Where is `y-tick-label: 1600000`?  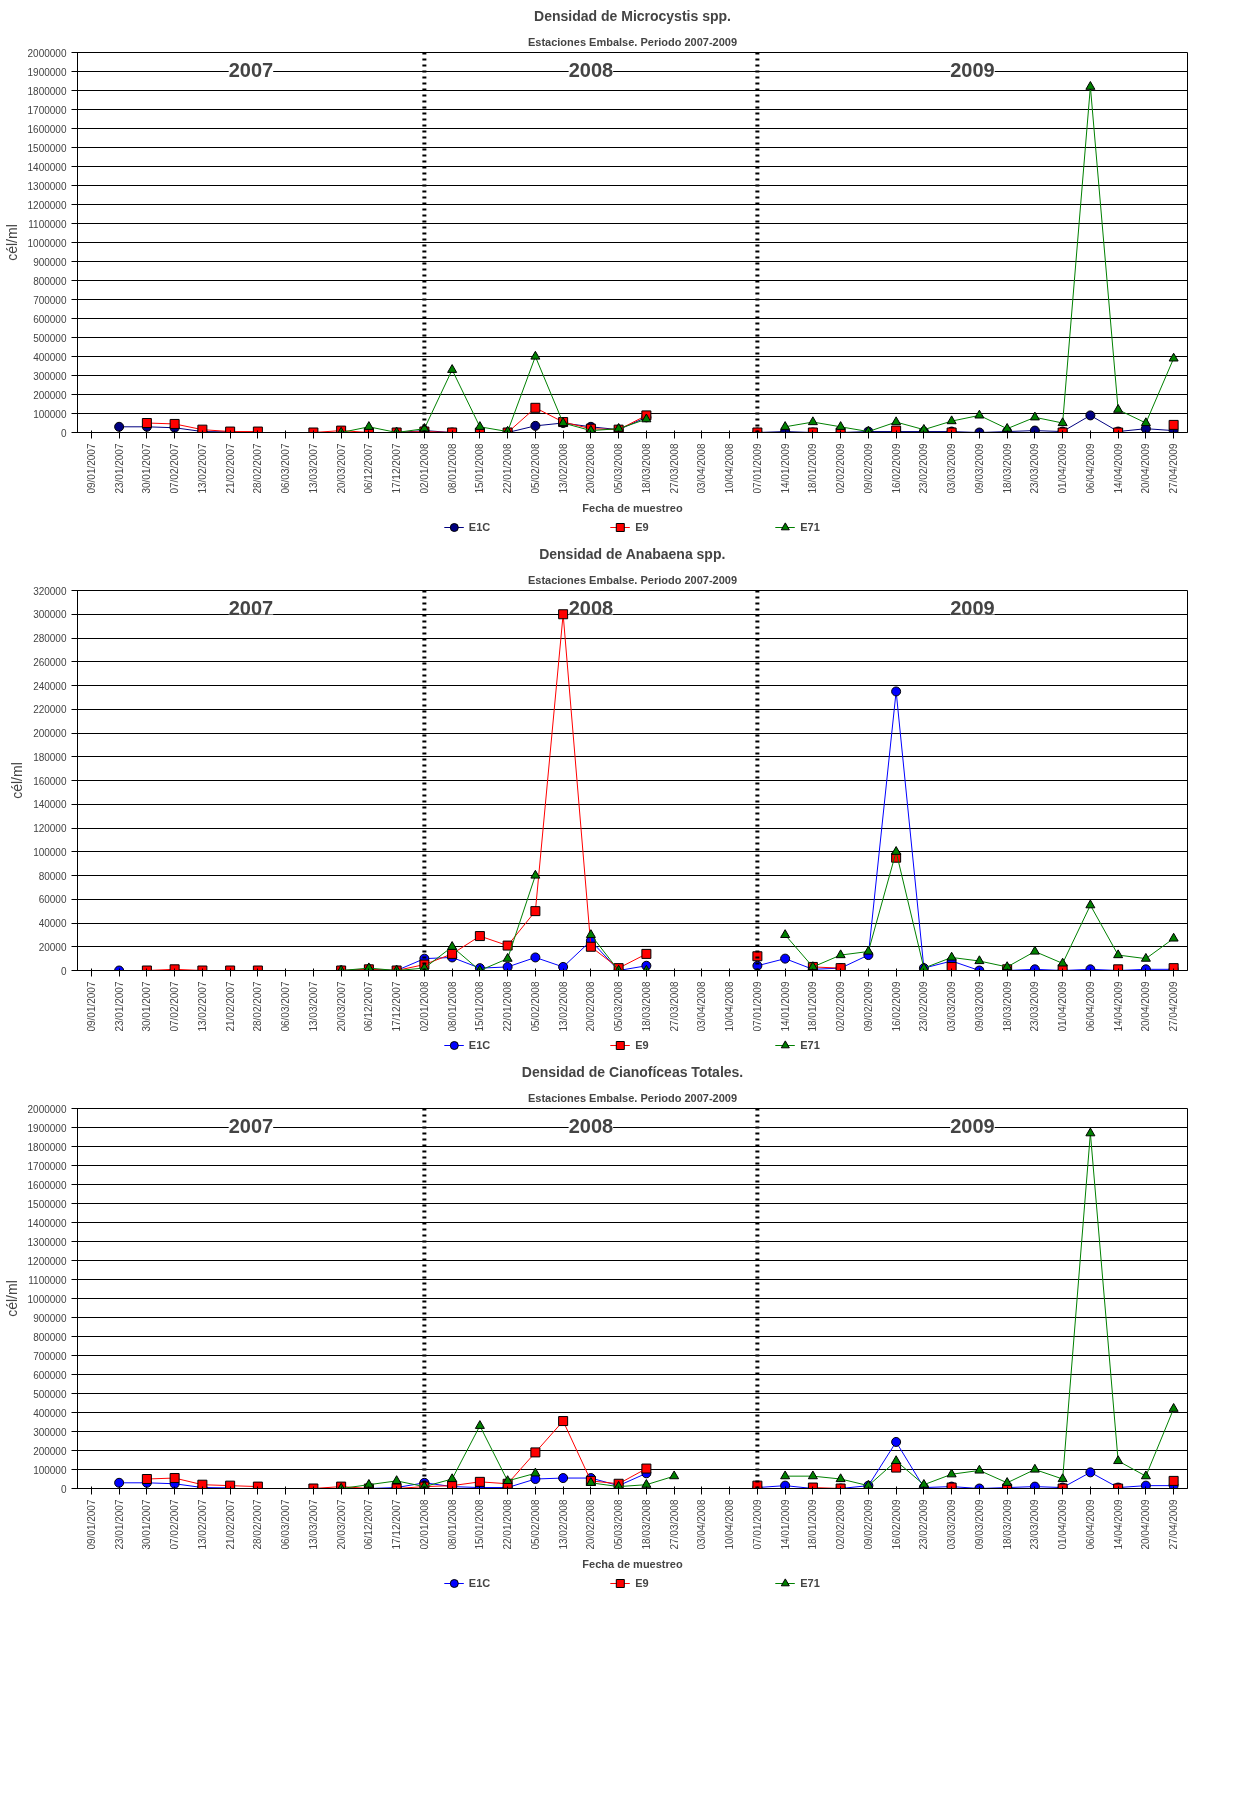 y-tick-label: 1600000 is located at coordinates (47, 129).